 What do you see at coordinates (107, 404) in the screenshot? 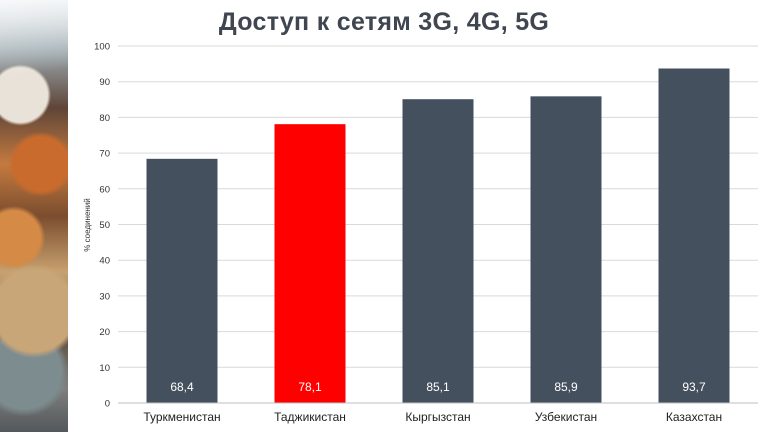
I see `y-tick-label: 0` at bounding box center [107, 404].